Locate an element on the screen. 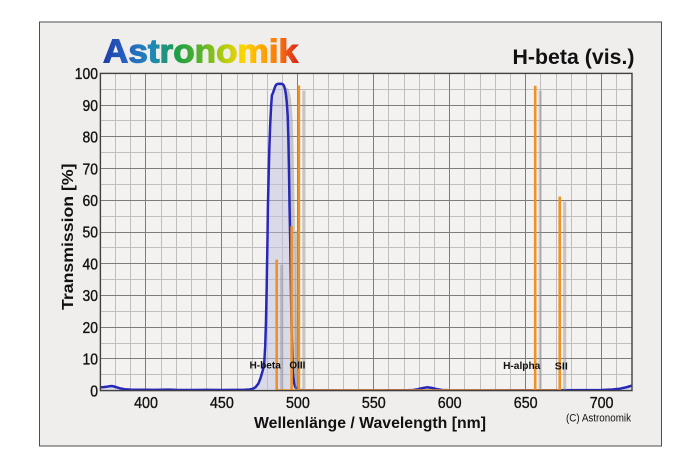 This screenshot has height=471, width=700. svg-text: 650 is located at coordinates (526, 403).